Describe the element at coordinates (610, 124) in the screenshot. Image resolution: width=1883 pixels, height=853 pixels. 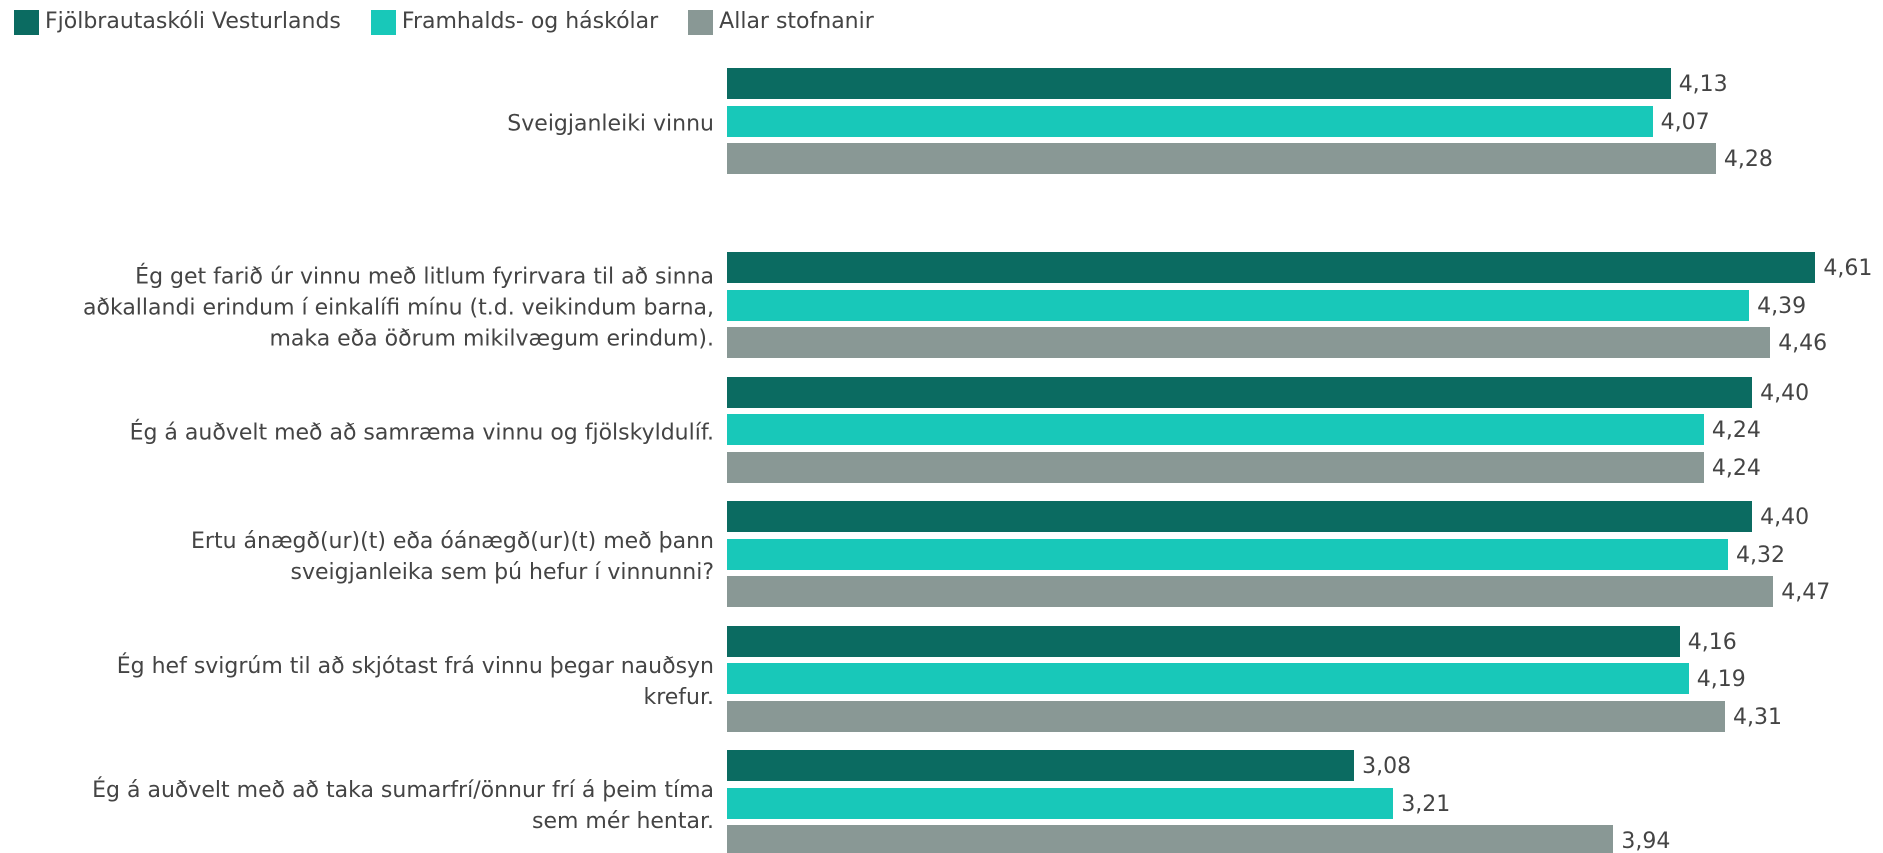
I see `category-label: Sveigjanleiki vinnu` at that location.